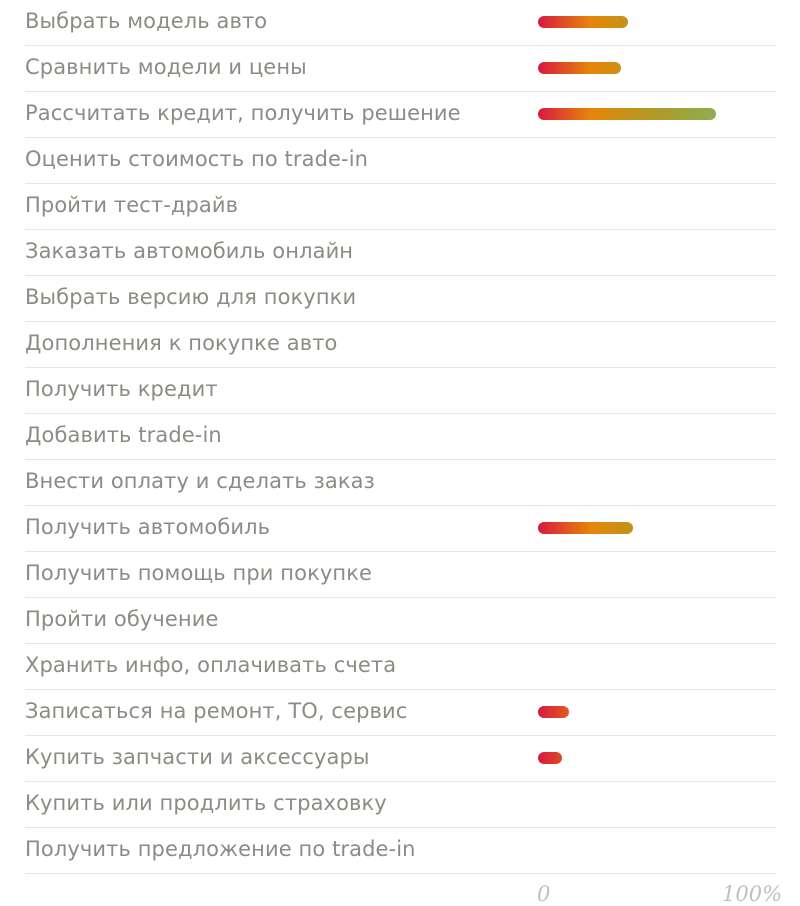 The image size is (800, 906). What do you see at coordinates (400, 483) in the screenshot?
I see `chart-row: Внести оплату и сделать заказ` at bounding box center [400, 483].